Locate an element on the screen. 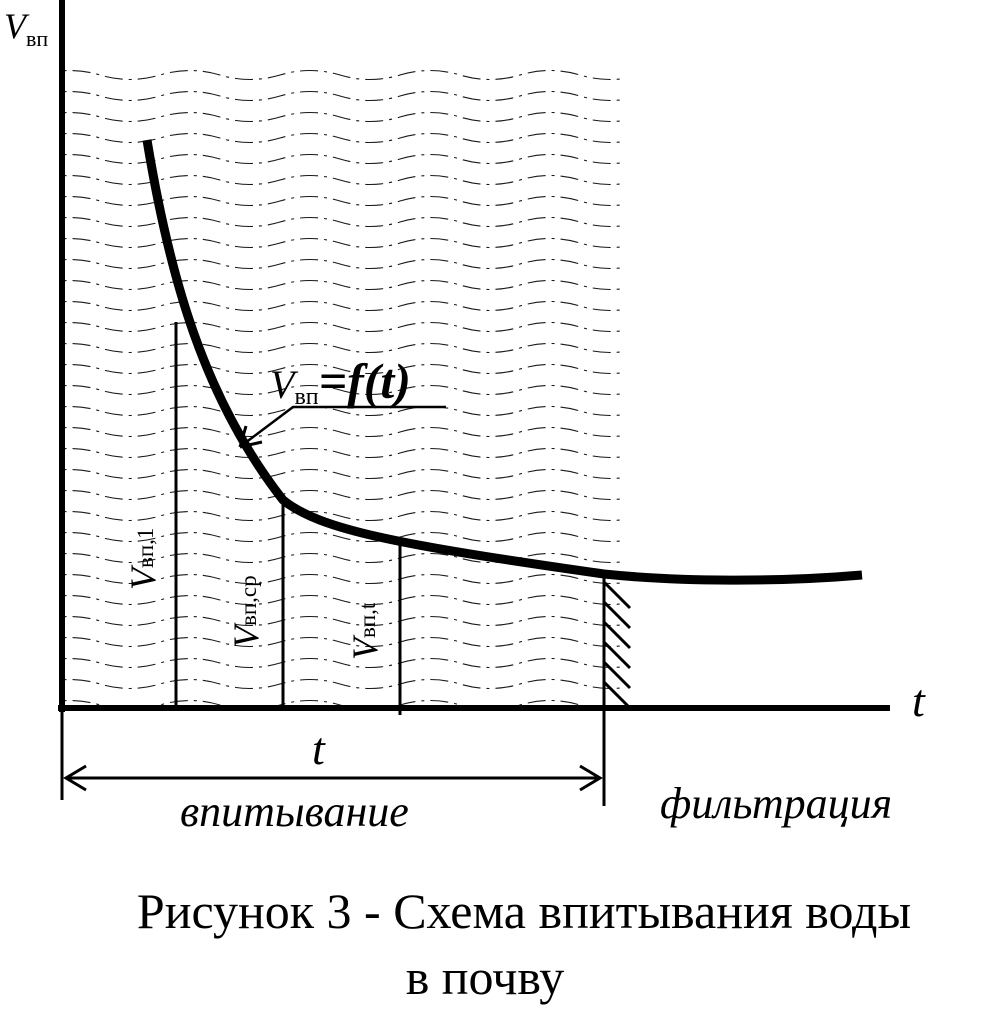 The width and height of the screenshot is (988, 1009). y-axis-label: Vвп is located at coordinates (26, 28).